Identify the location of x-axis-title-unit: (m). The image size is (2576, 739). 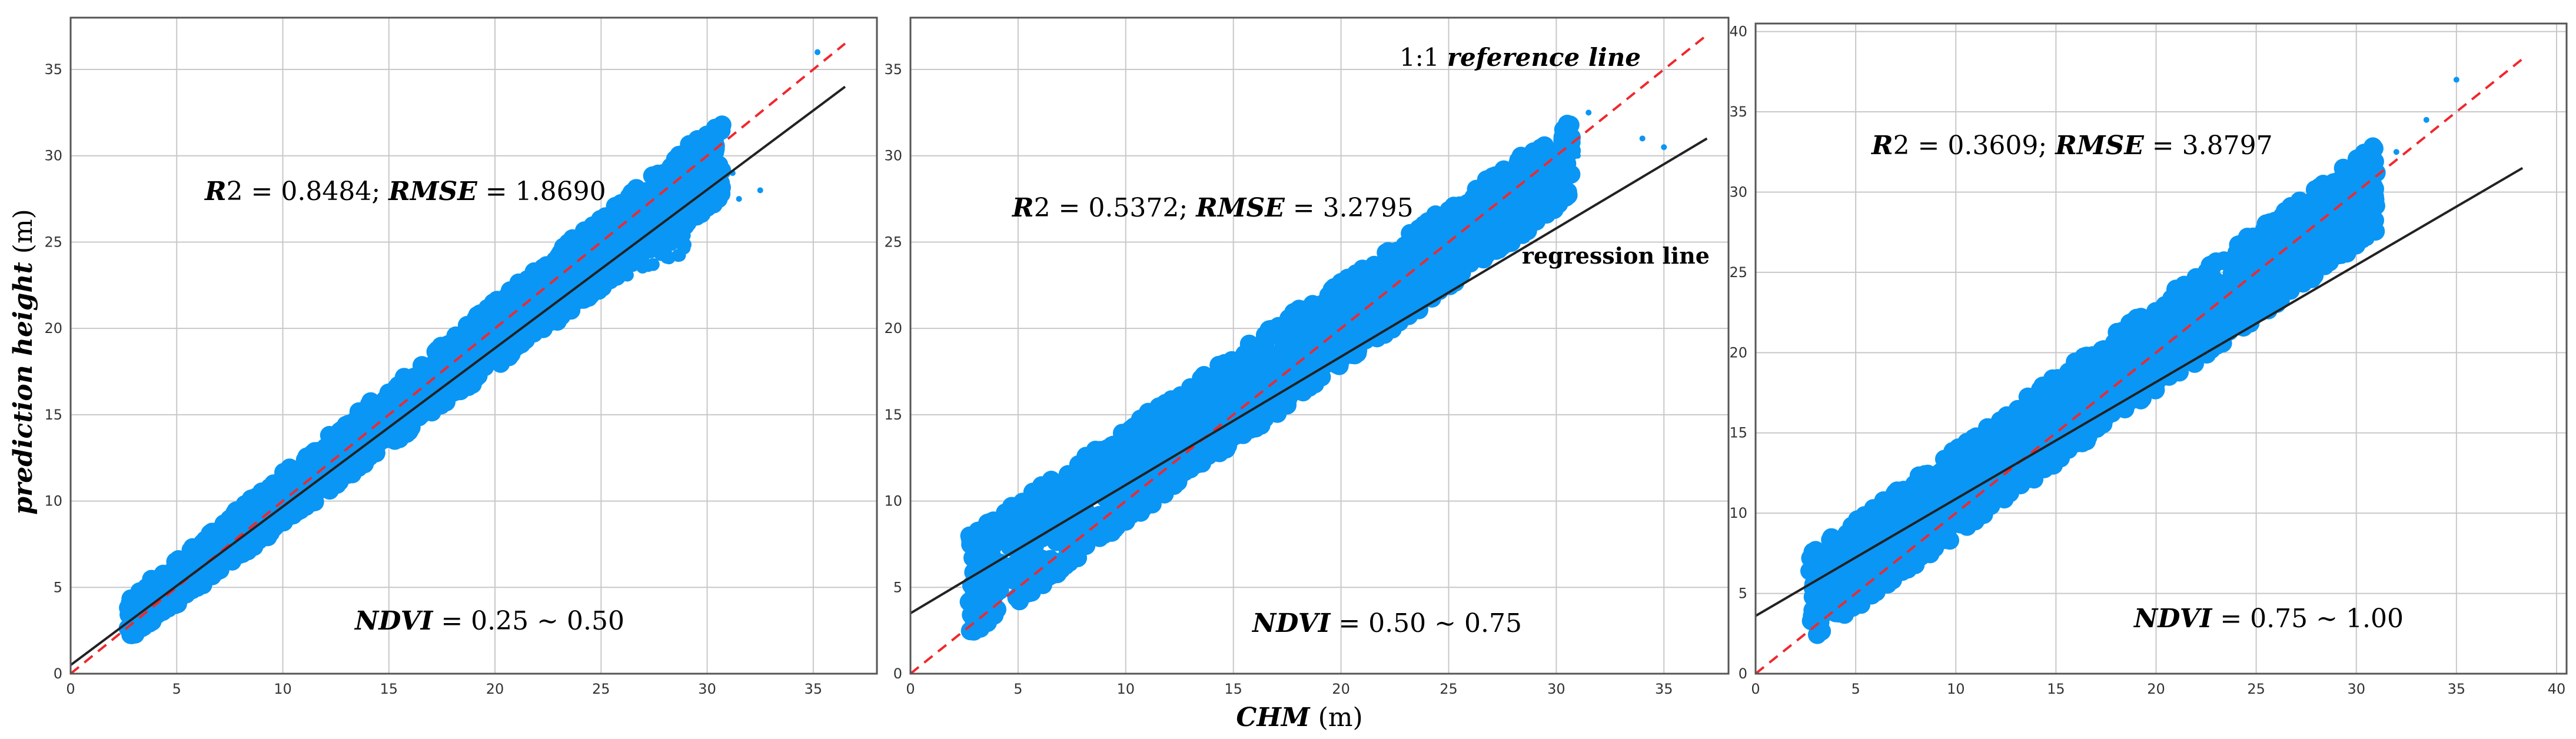
(1336, 718).